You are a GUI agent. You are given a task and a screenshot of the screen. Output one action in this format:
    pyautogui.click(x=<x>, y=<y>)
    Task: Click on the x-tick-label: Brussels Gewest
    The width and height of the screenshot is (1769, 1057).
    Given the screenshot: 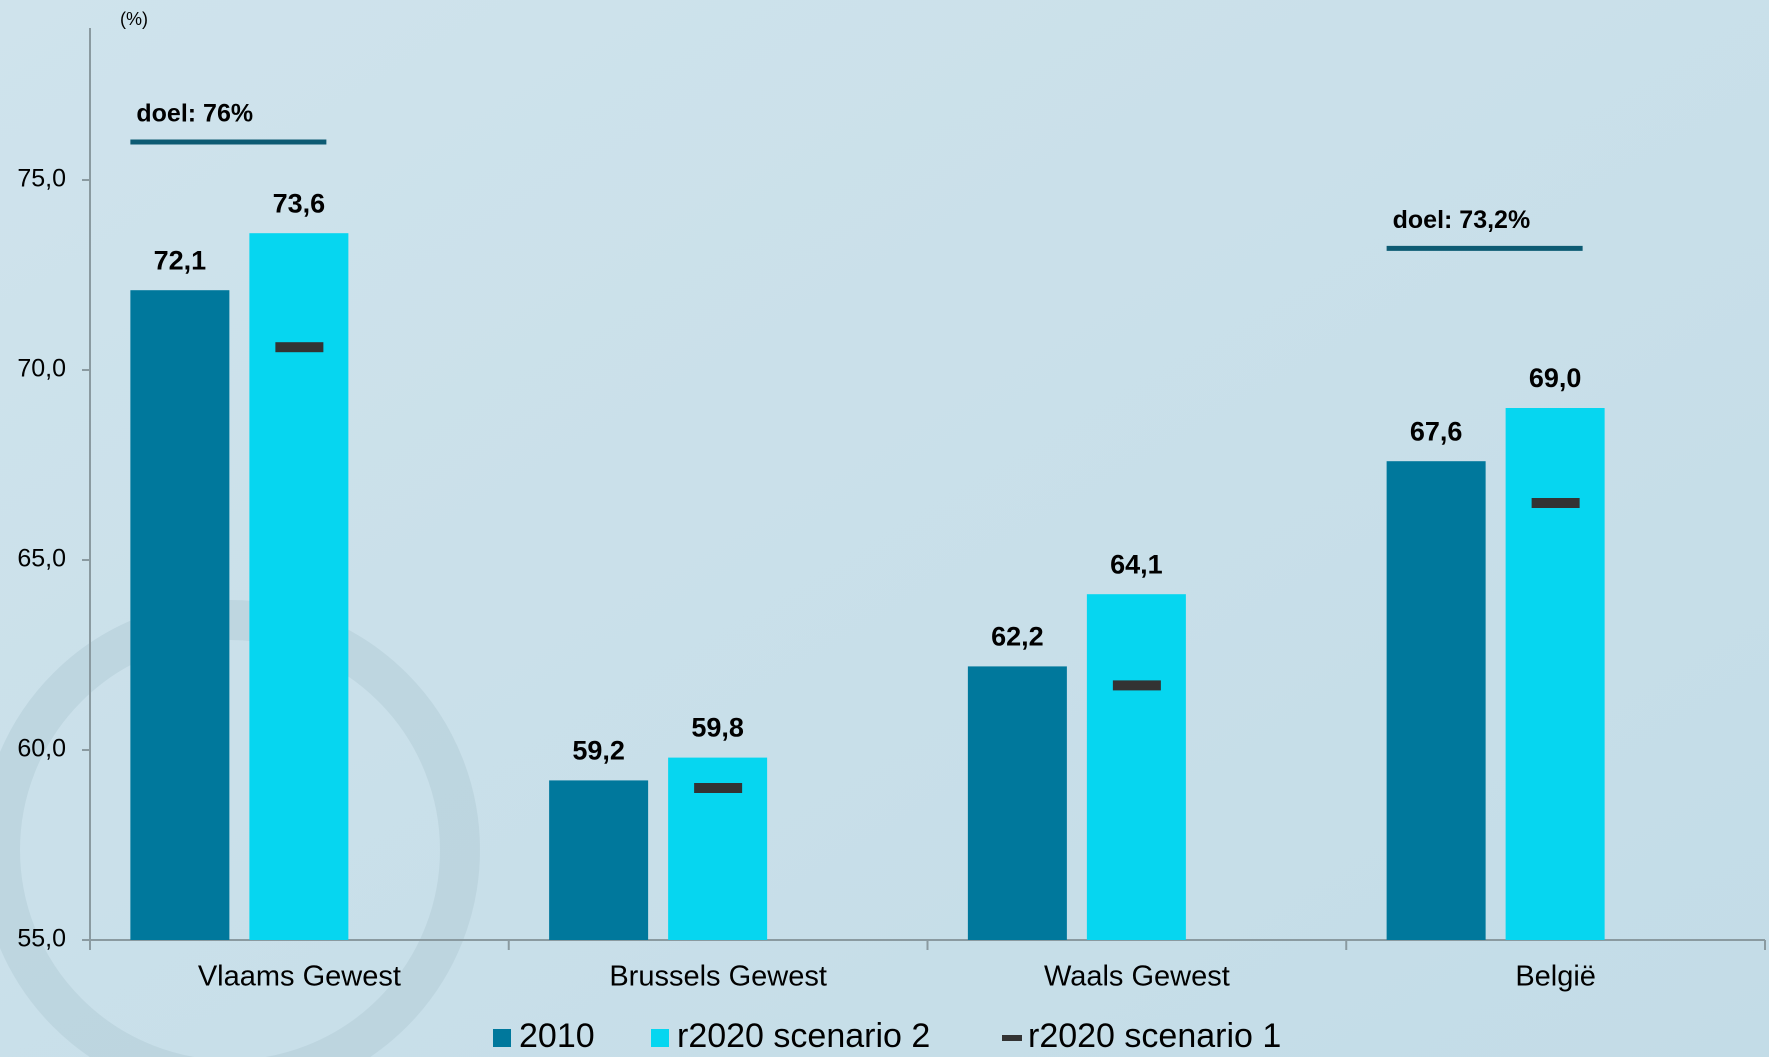 What is the action you would take?
    pyautogui.click(x=718, y=977)
    